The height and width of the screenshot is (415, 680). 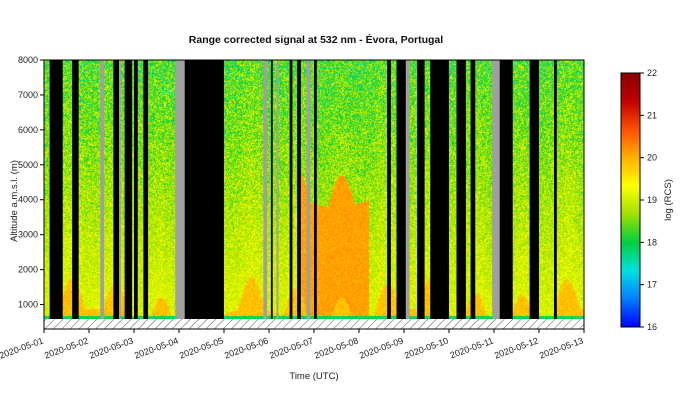 What do you see at coordinates (22, 347) in the screenshot?
I see `x-tick-label: 2020-05-01` at bounding box center [22, 347].